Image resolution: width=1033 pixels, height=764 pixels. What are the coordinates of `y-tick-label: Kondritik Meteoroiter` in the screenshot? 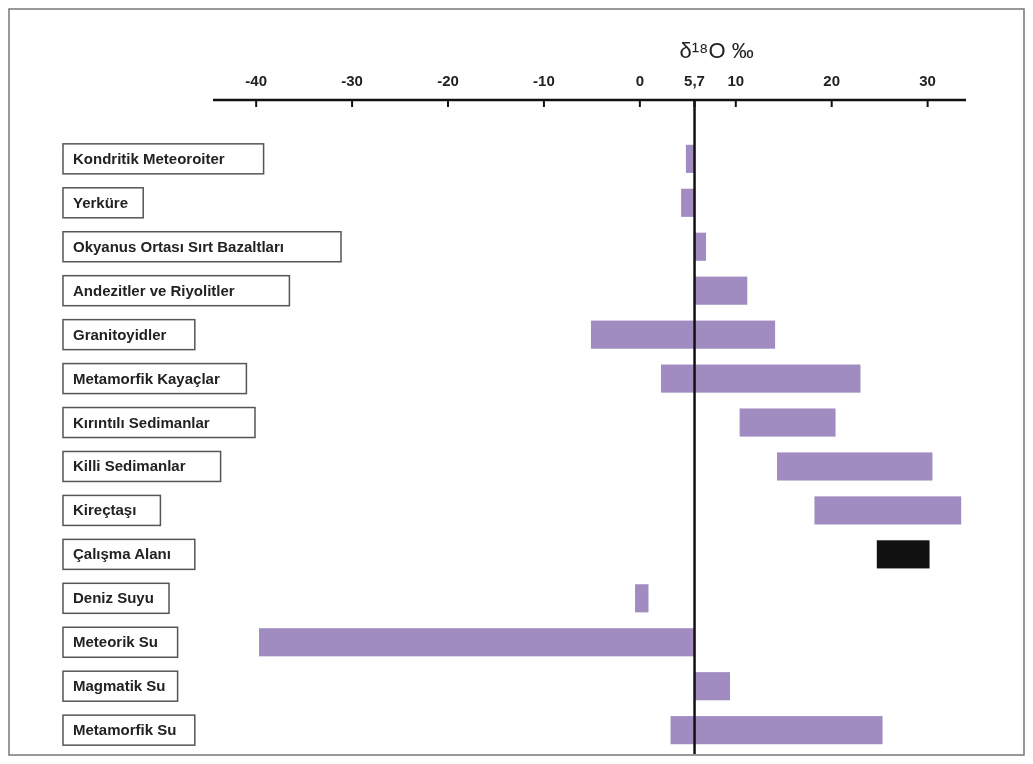 It's located at (149, 158).